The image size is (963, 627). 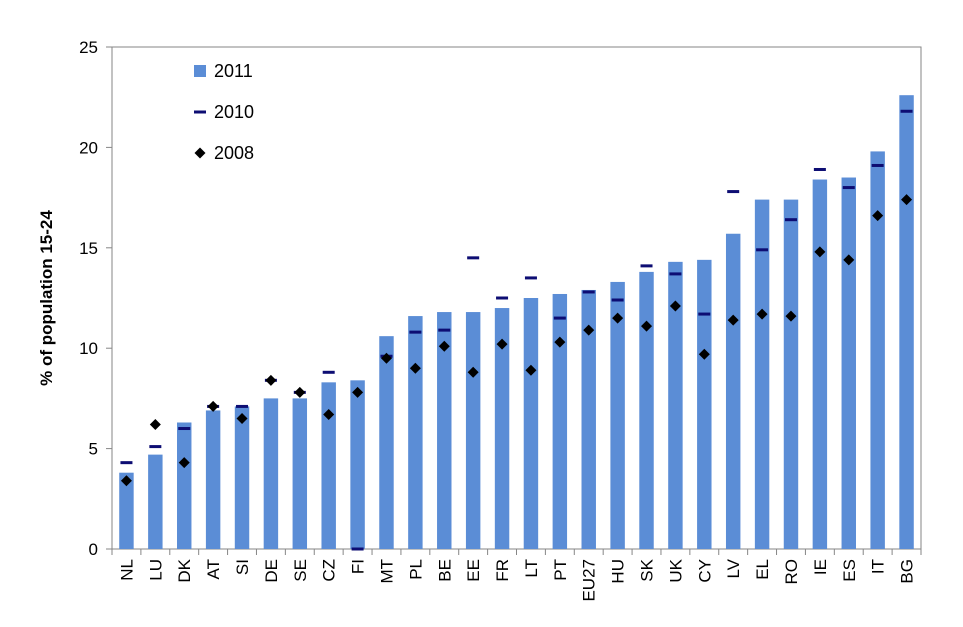 I want to click on x-tick-label: BG, so click(x=907, y=571).